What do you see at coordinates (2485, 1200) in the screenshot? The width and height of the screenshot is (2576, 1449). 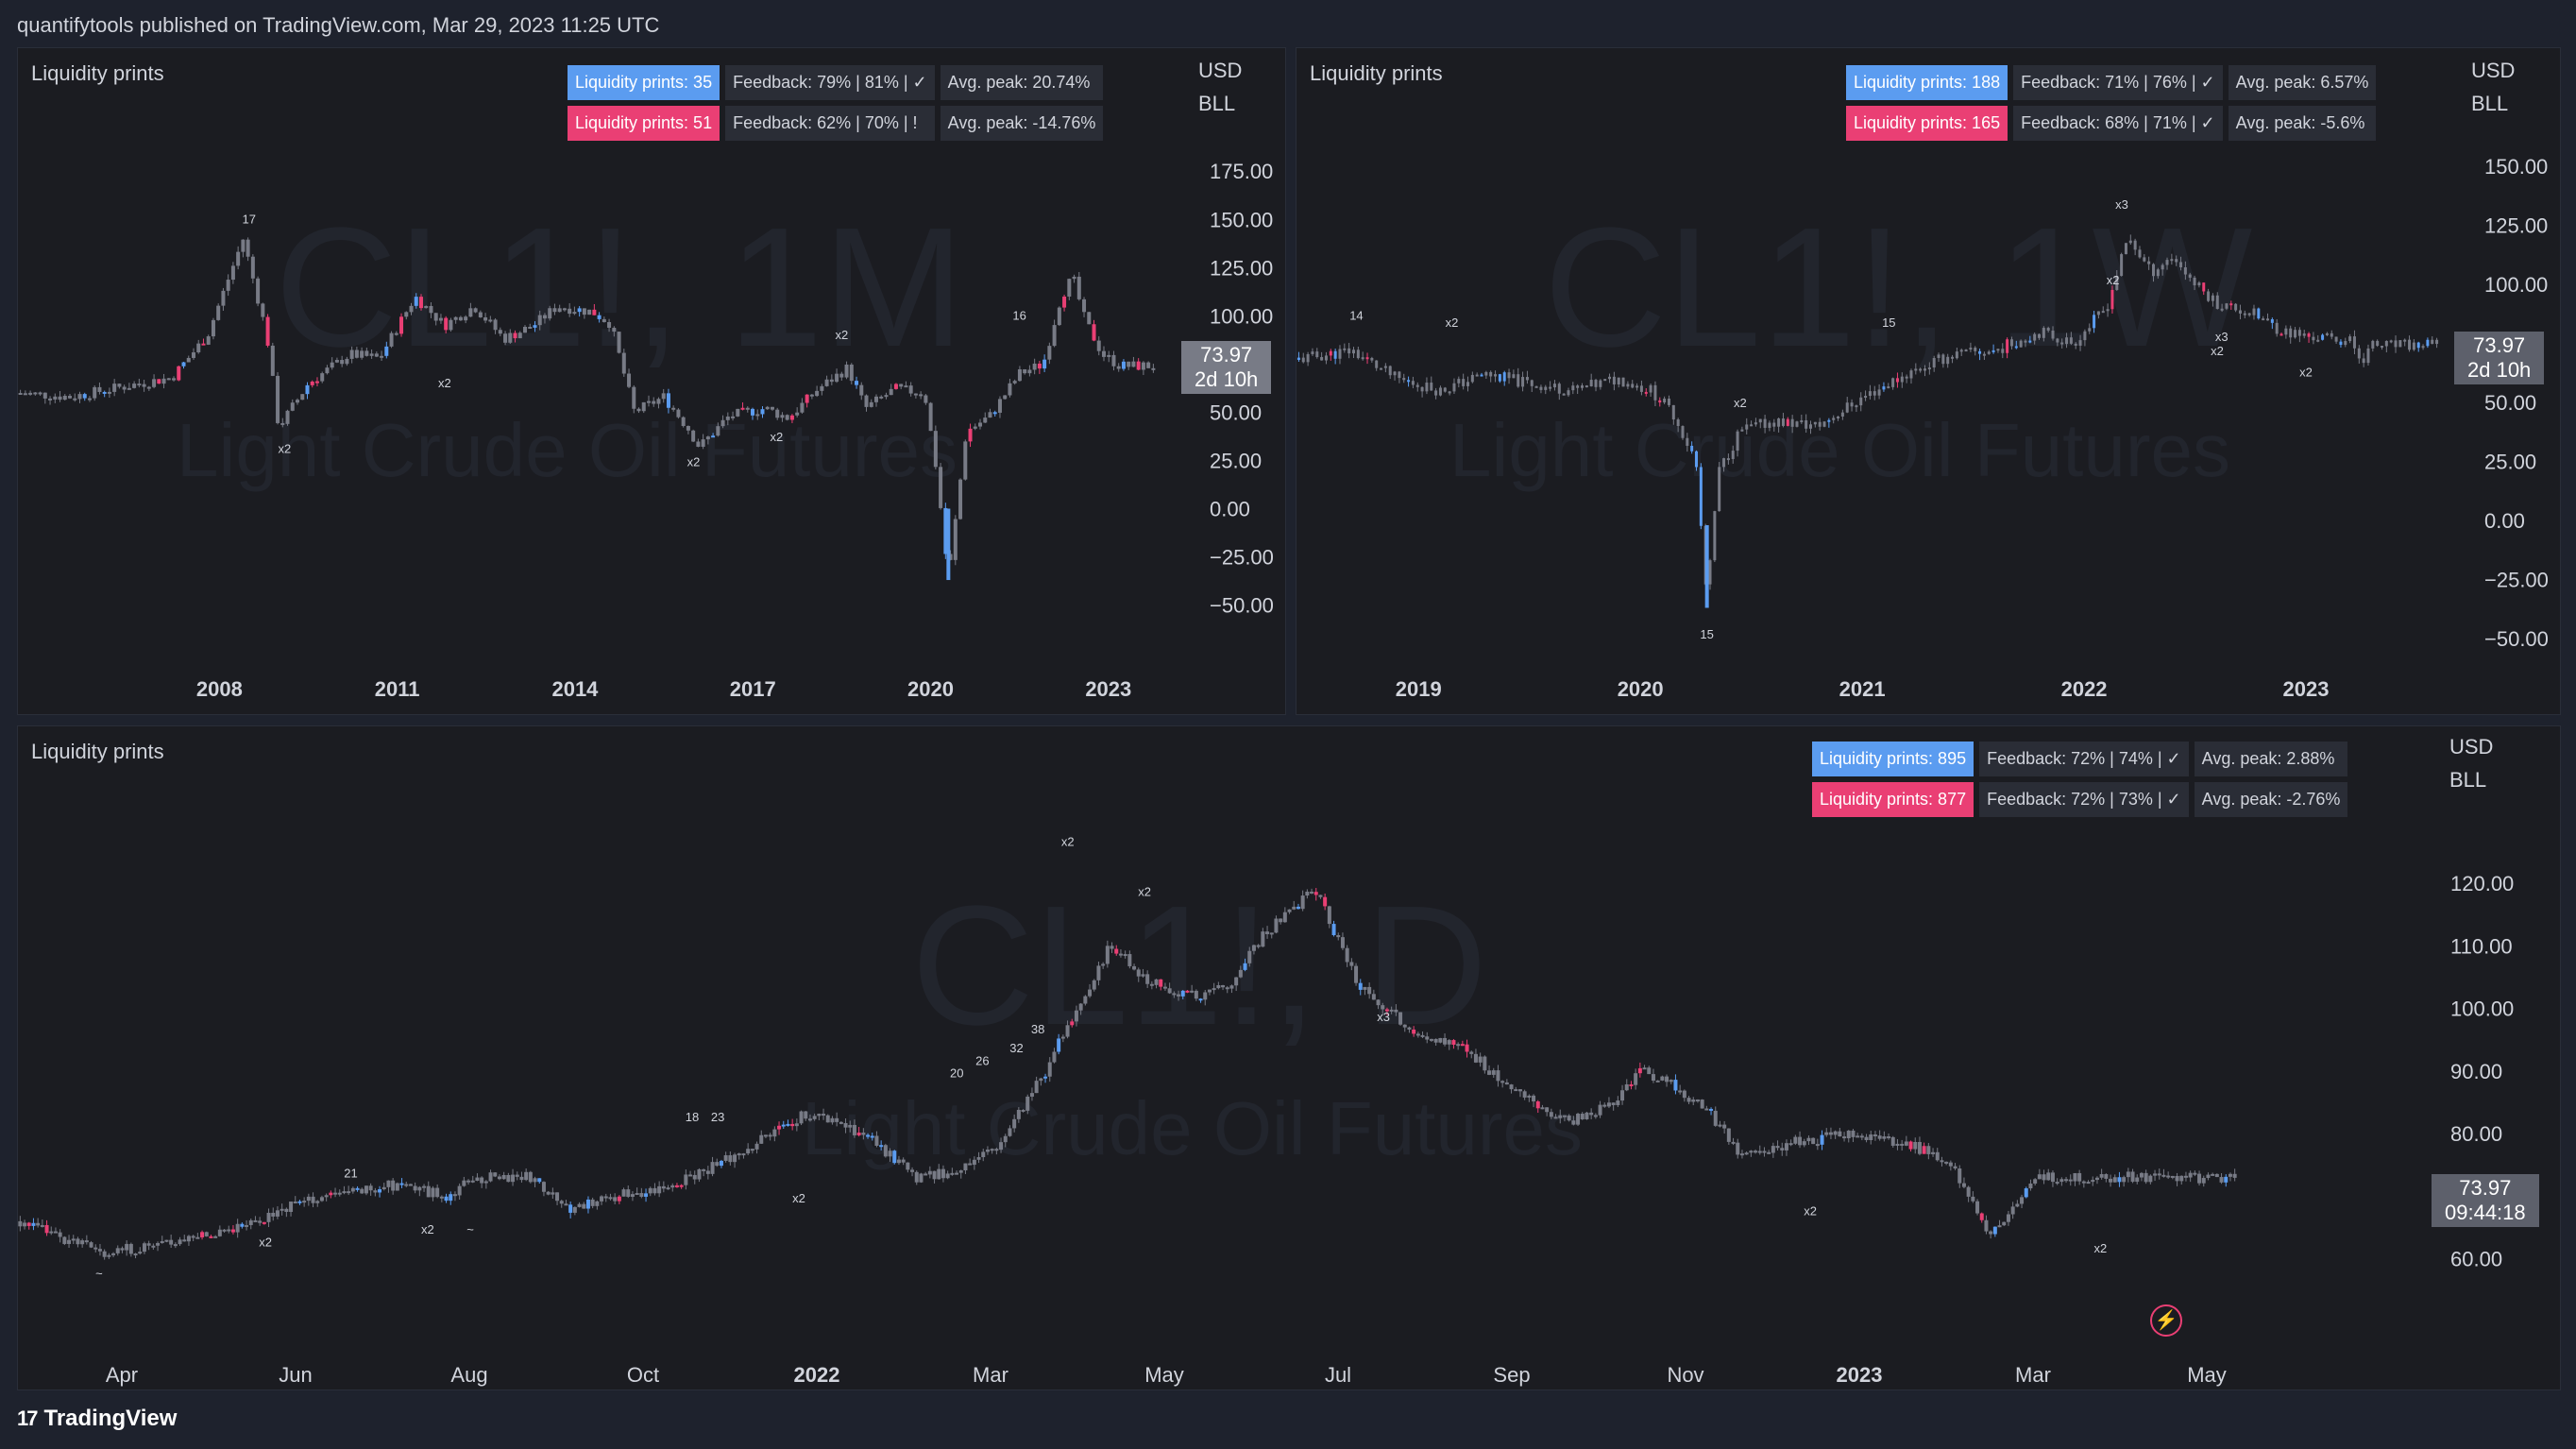 I see `last-price-tag: 73.97 09:44:18` at bounding box center [2485, 1200].